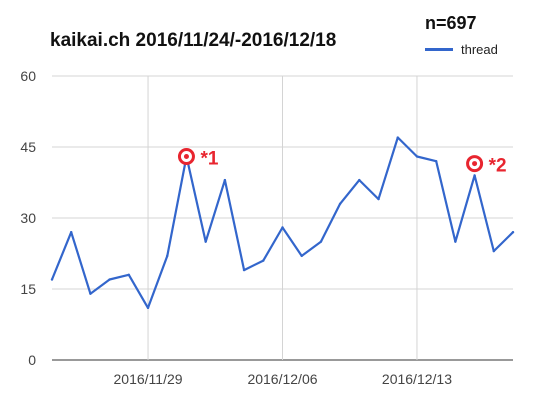 The width and height of the screenshot is (538, 407). Describe the element at coordinates (282, 379) in the screenshot. I see `x-tick-label: 2016/12/06` at that location.